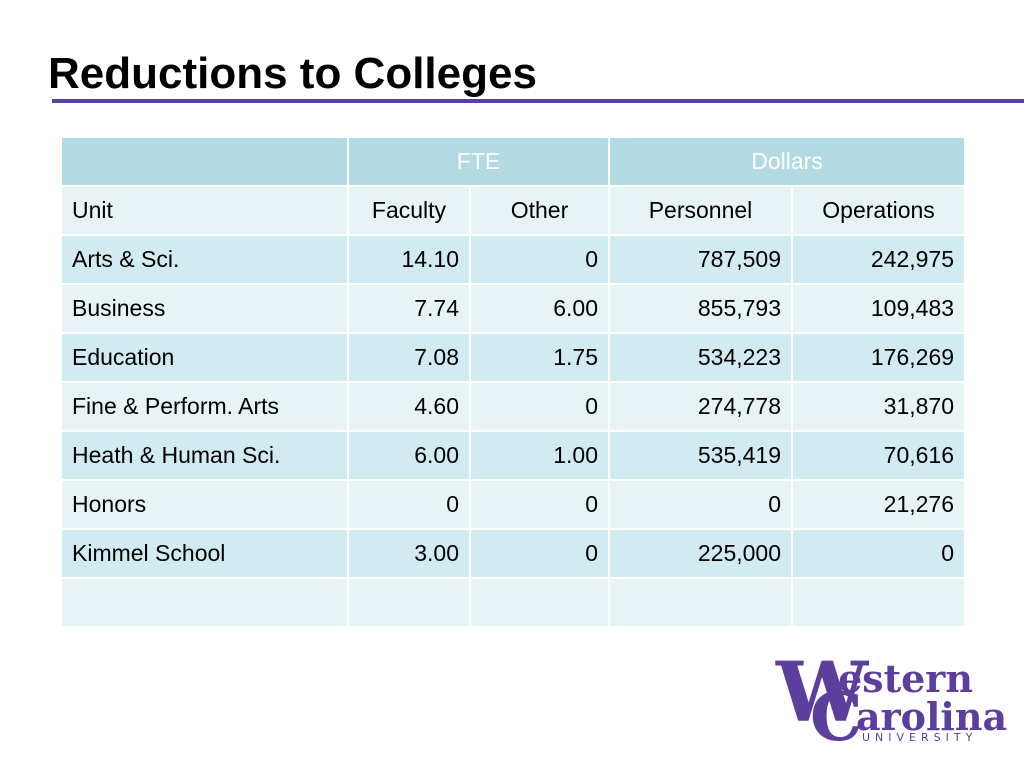 This screenshot has width=1024, height=768. I want to click on cell-other: 1.00, so click(539, 455).